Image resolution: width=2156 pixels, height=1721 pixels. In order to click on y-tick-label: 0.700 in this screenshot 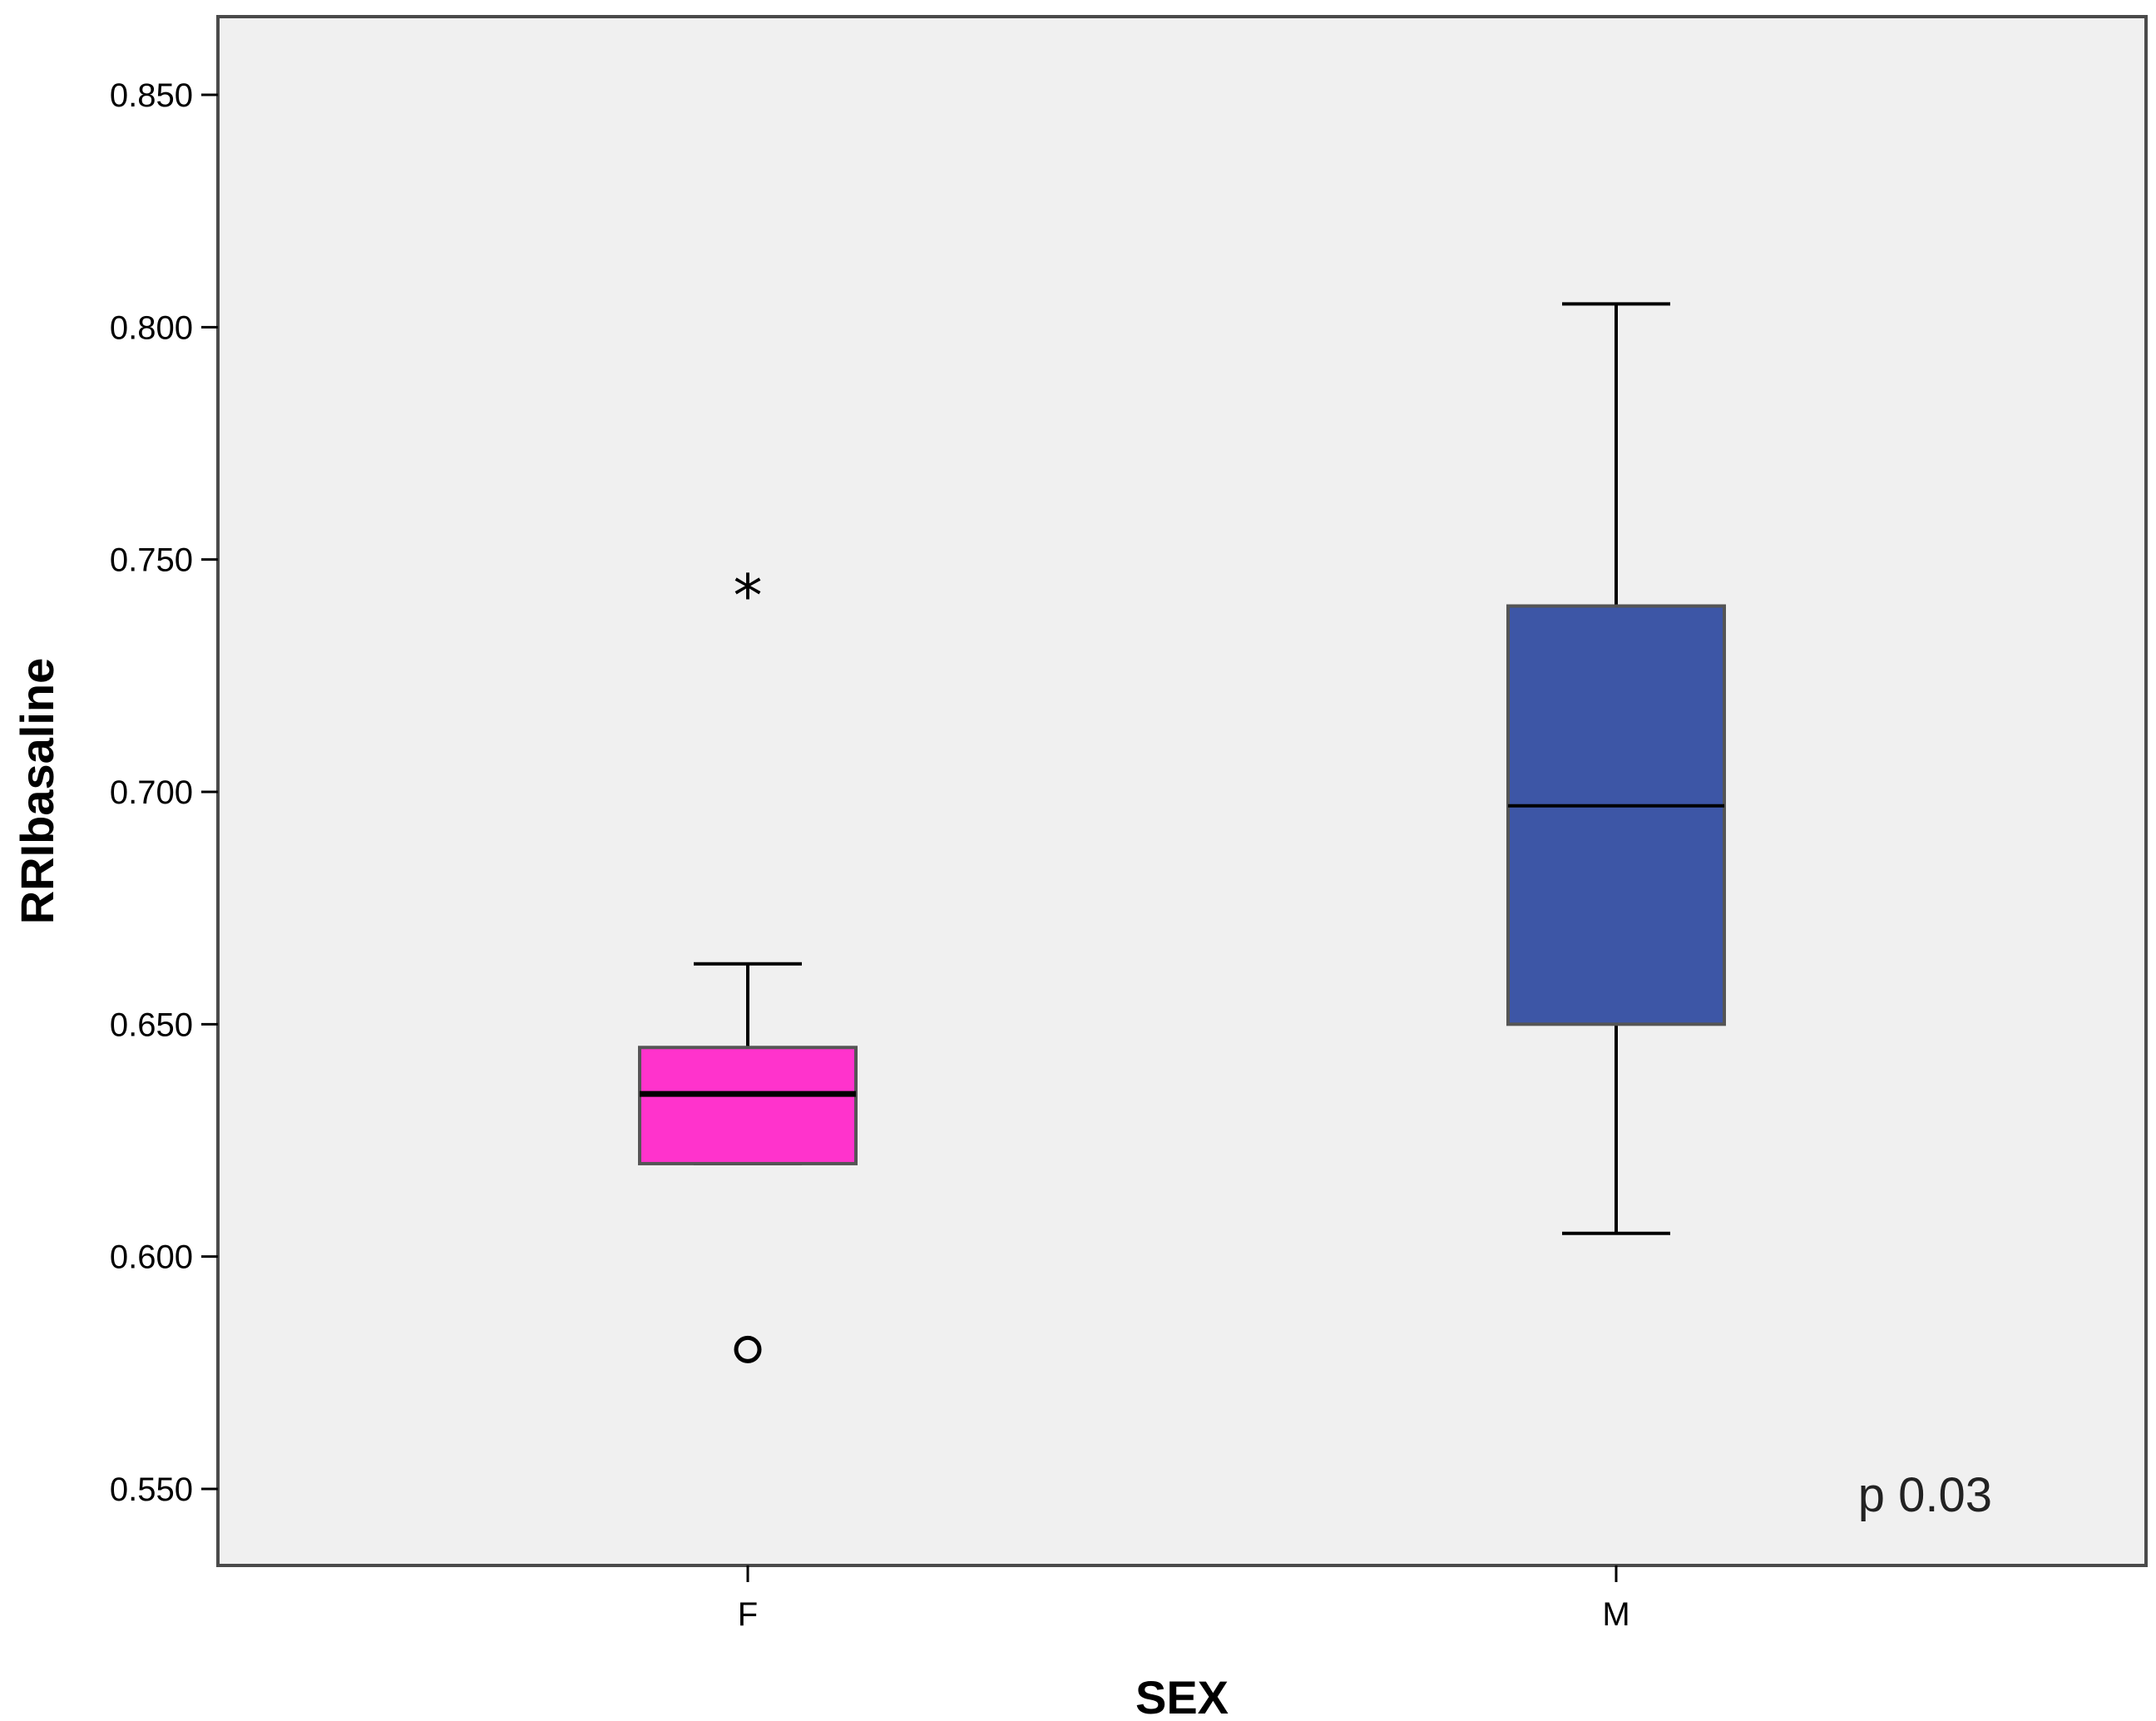, I will do `click(152, 793)`.